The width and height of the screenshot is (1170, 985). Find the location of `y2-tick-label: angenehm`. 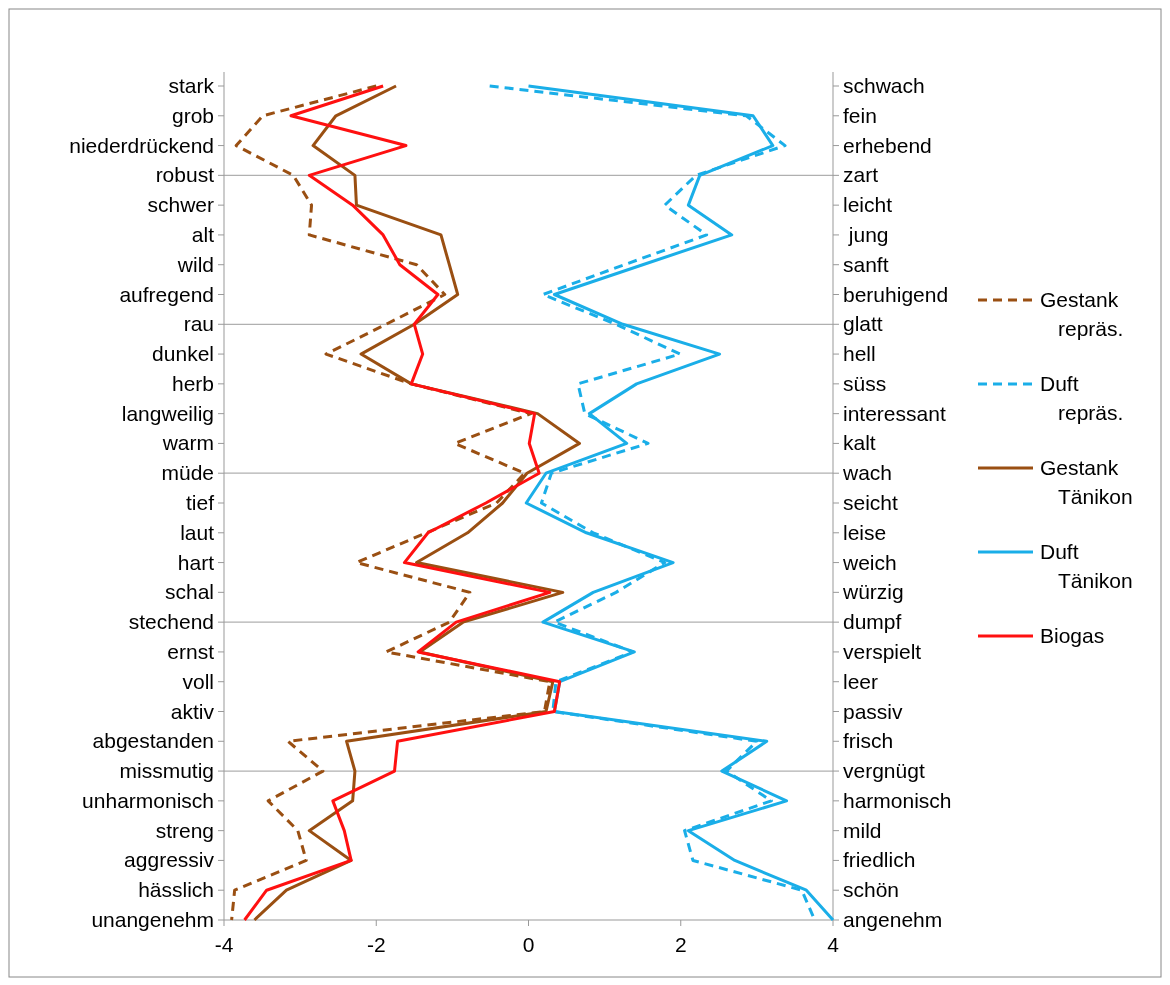

y2-tick-label: angenehm is located at coordinates (893, 919).